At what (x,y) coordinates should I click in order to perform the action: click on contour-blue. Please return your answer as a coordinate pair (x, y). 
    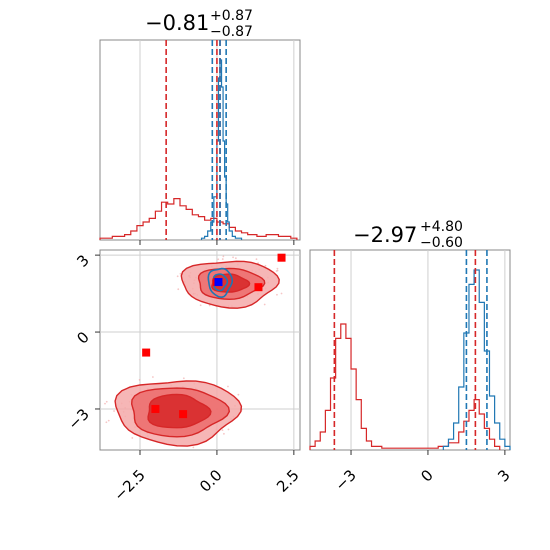
    Looking at the image, I should click on (220, 283).